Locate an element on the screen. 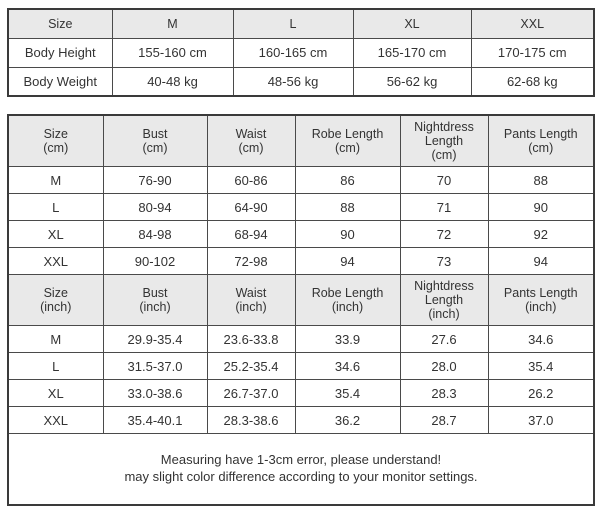  col-header: Bust (cm) is located at coordinates (155, 140).